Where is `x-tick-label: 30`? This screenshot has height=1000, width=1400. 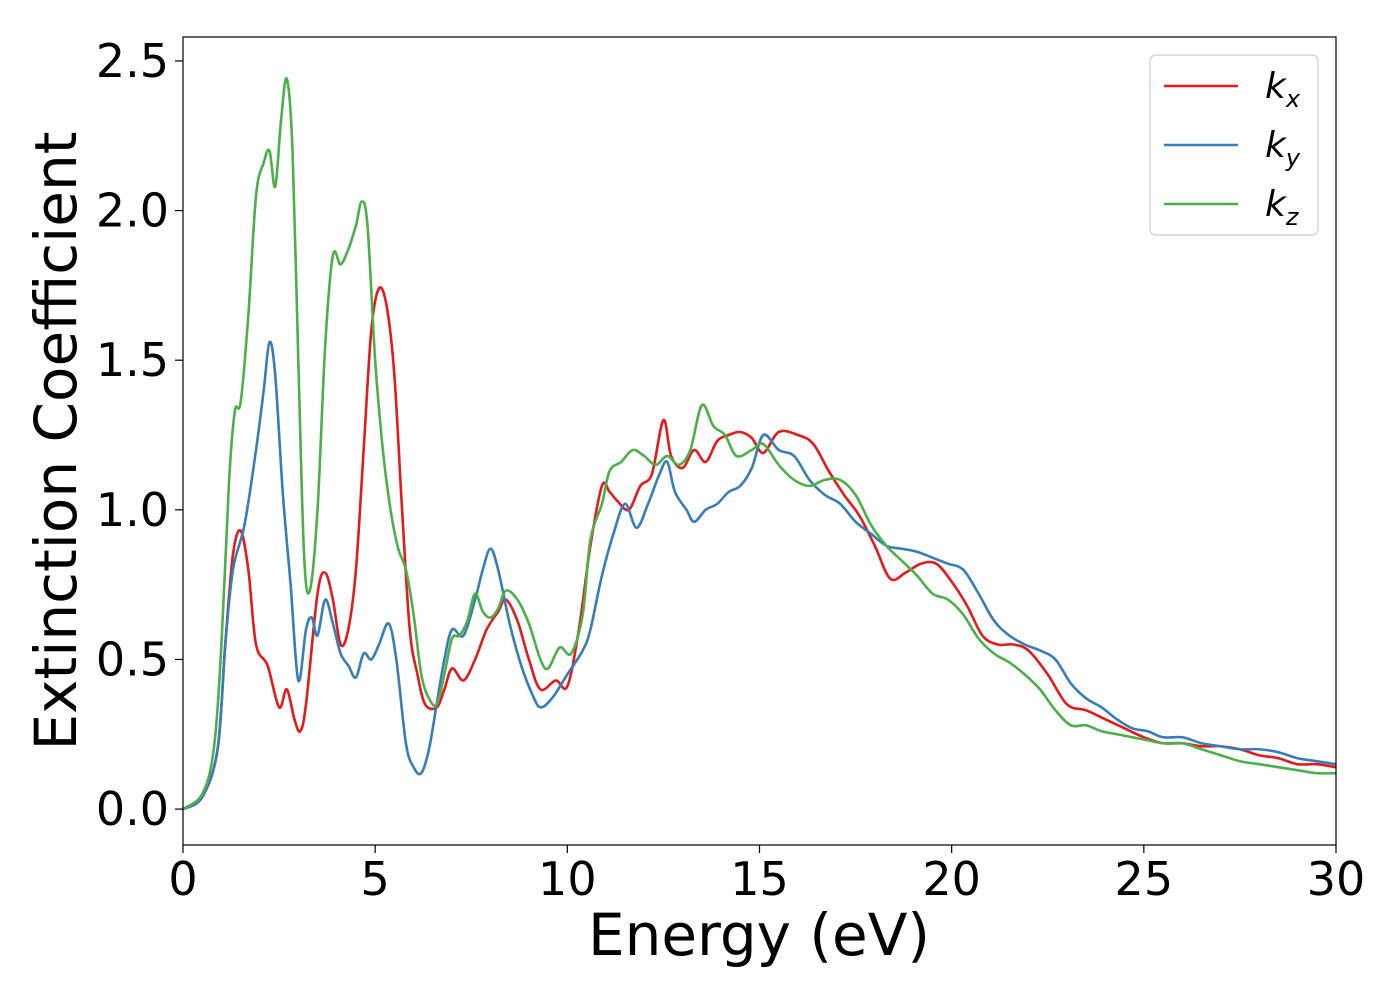 x-tick-label: 30 is located at coordinates (1336, 879).